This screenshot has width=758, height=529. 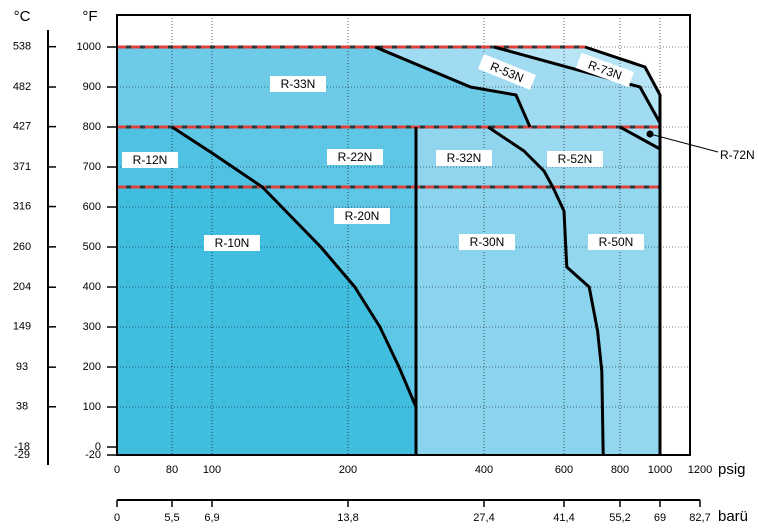 What do you see at coordinates (117, 518) in the screenshot?
I see `x2-tick-label: 0` at bounding box center [117, 518].